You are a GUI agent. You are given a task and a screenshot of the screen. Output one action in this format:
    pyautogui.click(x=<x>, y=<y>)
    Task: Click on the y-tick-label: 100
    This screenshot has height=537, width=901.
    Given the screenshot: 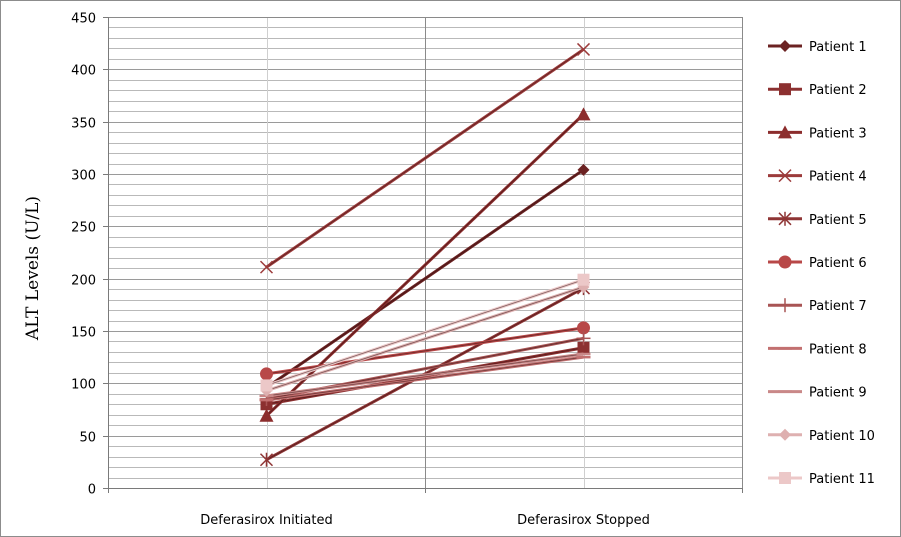 What is the action you would take?
    pyautogui.click(x=83, y=385)
    